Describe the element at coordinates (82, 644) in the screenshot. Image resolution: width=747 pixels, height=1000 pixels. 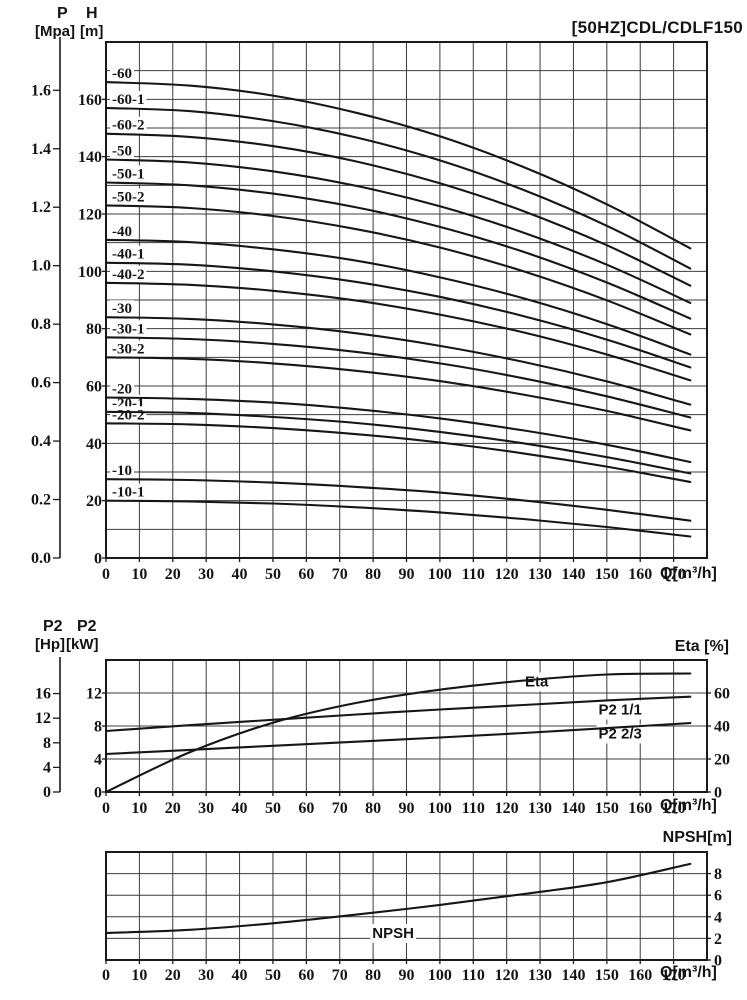
I see `p2-kw-unit: [kW]` at that location.